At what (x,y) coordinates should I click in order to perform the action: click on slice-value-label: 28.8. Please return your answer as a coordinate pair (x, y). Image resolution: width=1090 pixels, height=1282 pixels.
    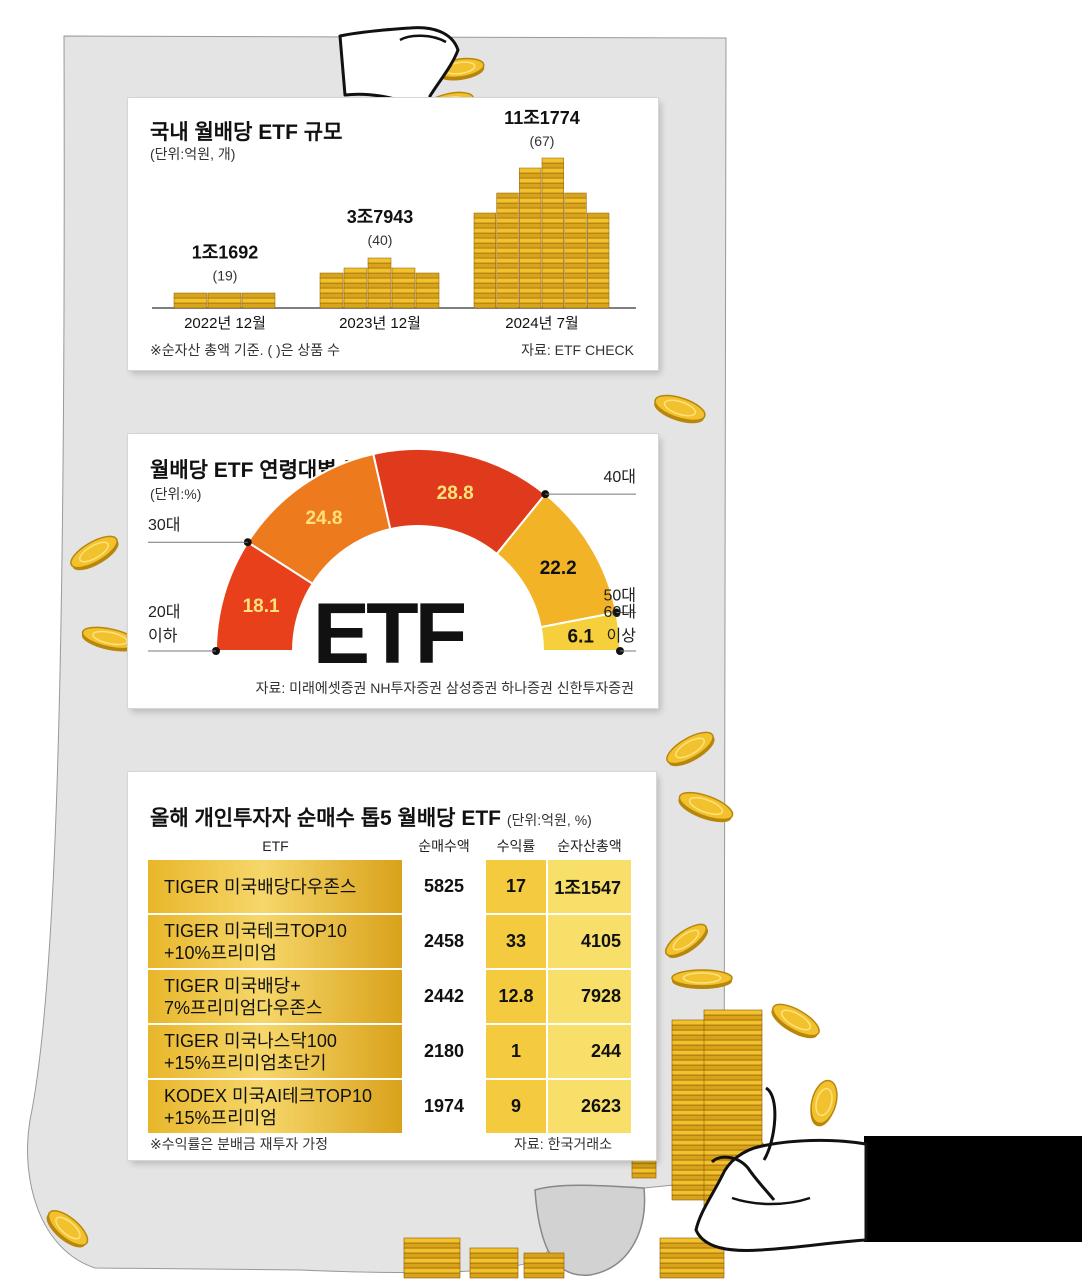
    Looking at the image, I should click on (455, 493).